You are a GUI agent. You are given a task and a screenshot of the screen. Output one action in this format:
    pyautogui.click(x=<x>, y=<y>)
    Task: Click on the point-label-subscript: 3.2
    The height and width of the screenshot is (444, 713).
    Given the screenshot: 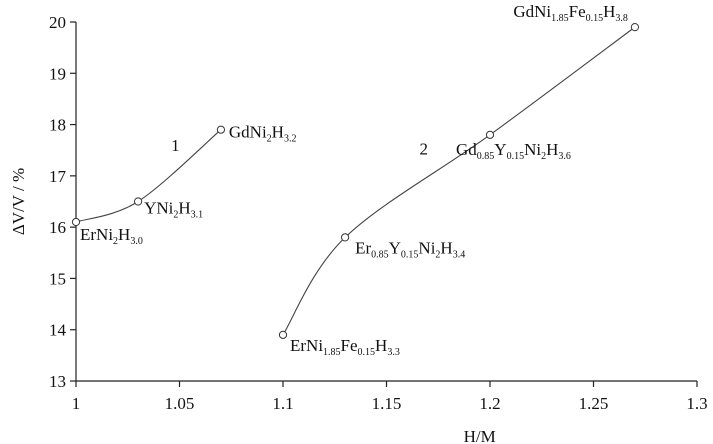 What is the action you would take?
    pyautogui.click(x=290, y=139)
    